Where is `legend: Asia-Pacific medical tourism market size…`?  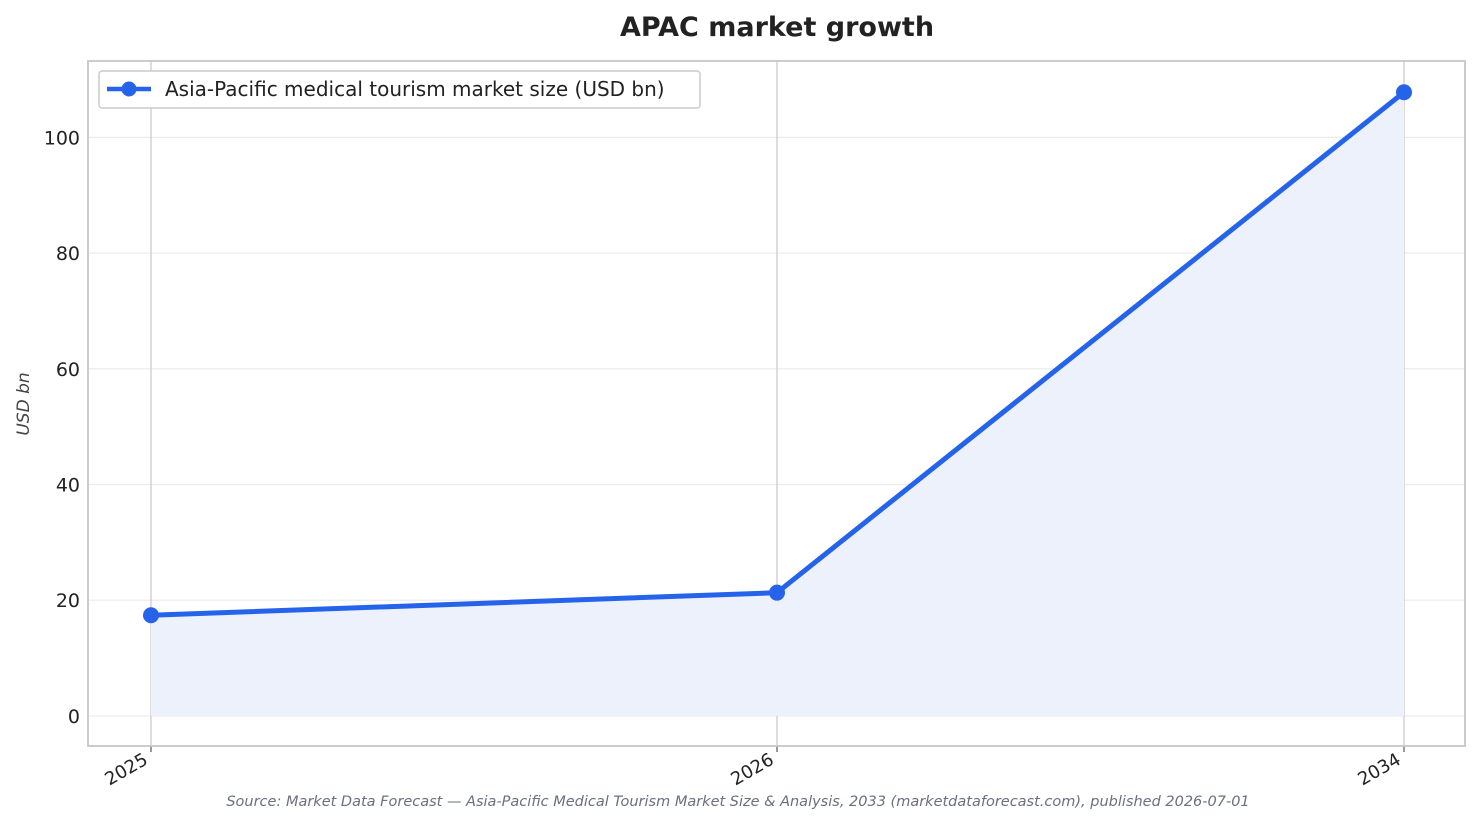
legend: Asia-Pacific medical tourism market size… is located at coordinates (399, 89).